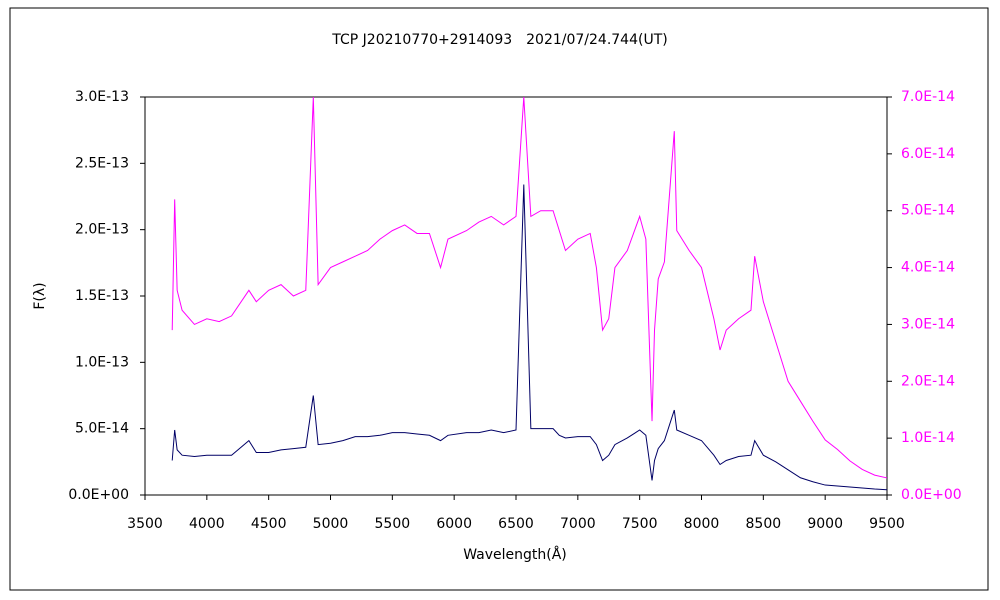 The width and height of the screenshot is (1000, 600). What do you see at coordinates (640, 524) in the screenshot?
I see `x-tick-label: 7500` at bounding box center [640, 524].